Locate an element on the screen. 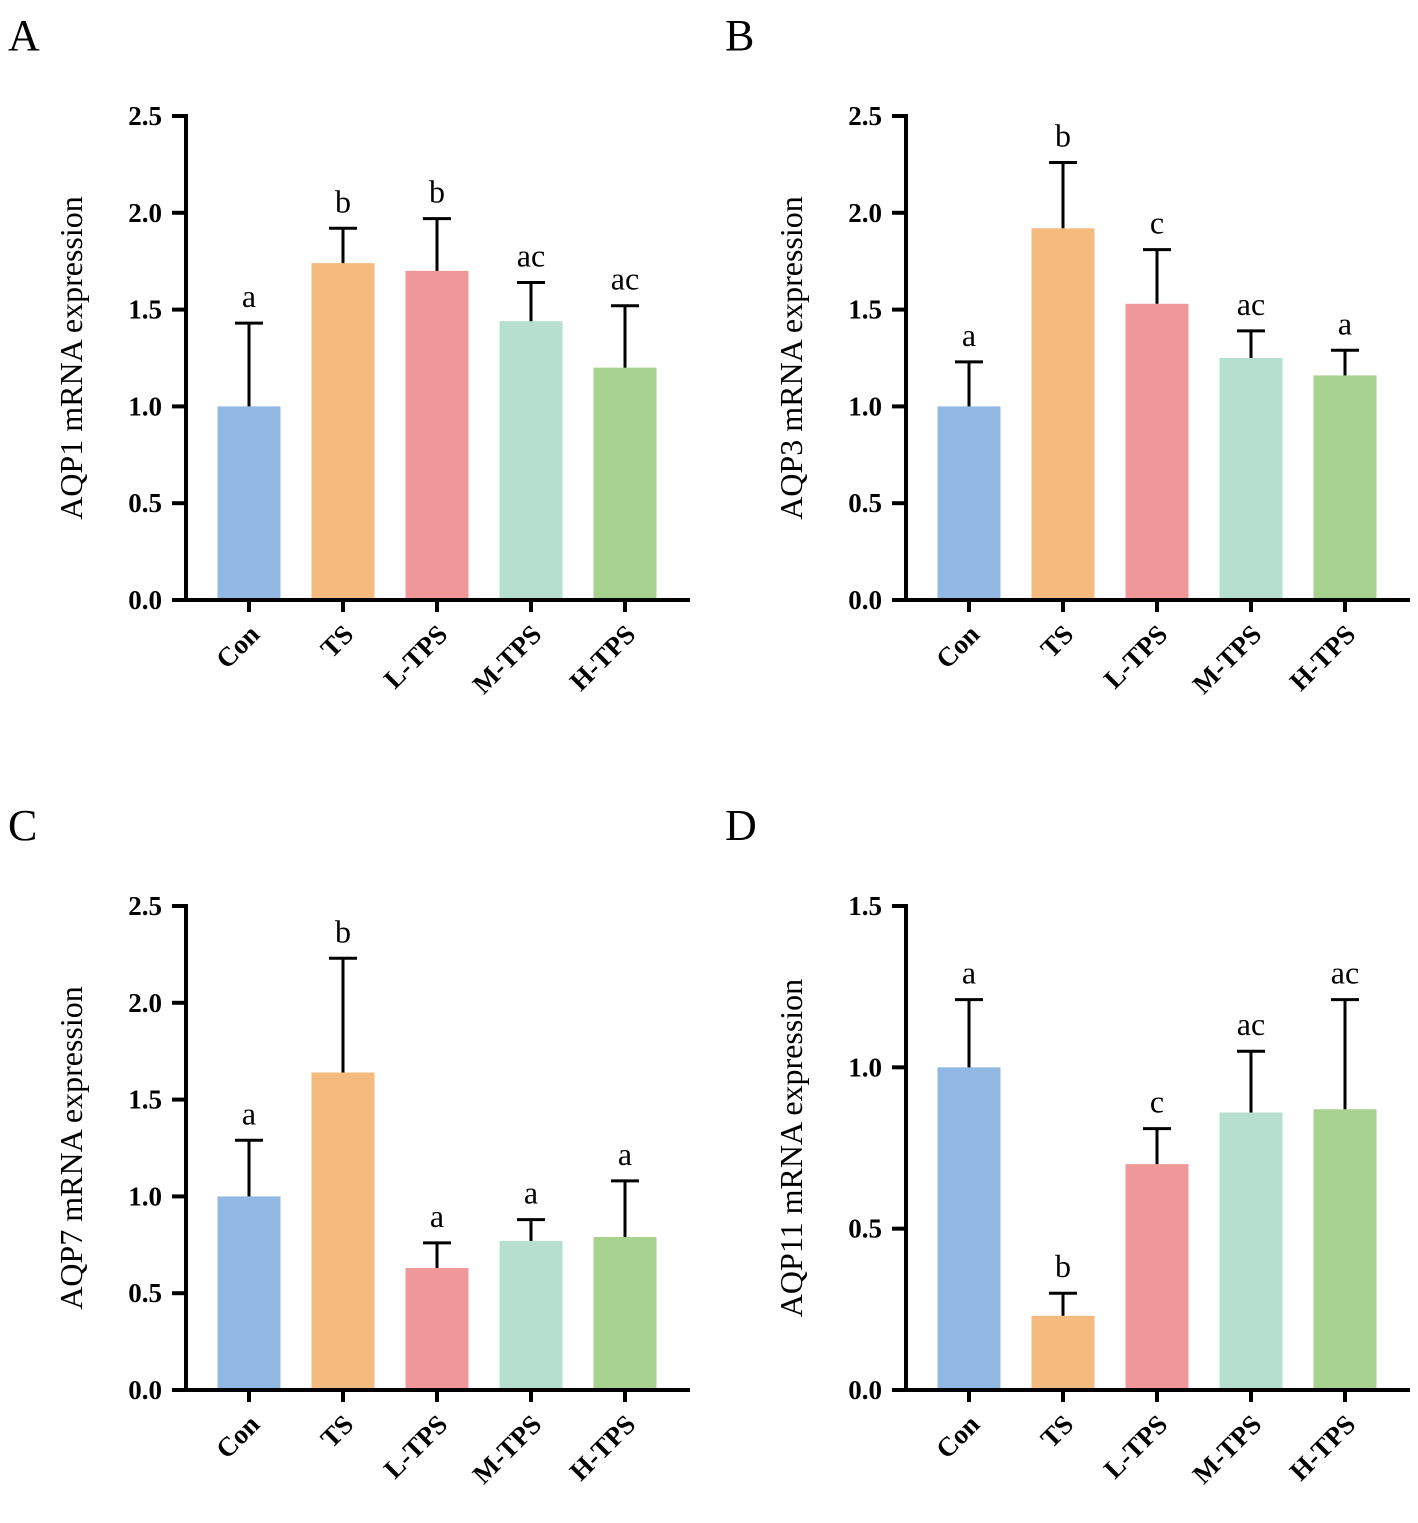 This screenshot has width=1418, height=1523. y-axis-label: AQP1 mRNA expression is located at coordinates (71, 358).